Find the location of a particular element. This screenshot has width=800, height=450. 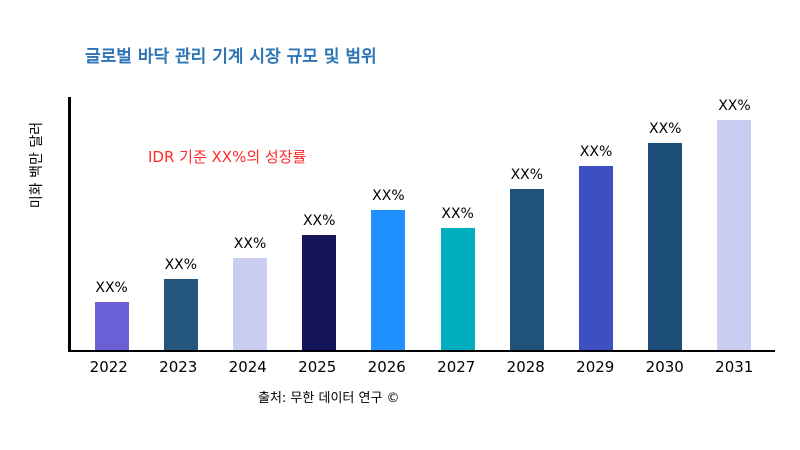

x-tick-label: 2031 is located at coordinates (734, 367).